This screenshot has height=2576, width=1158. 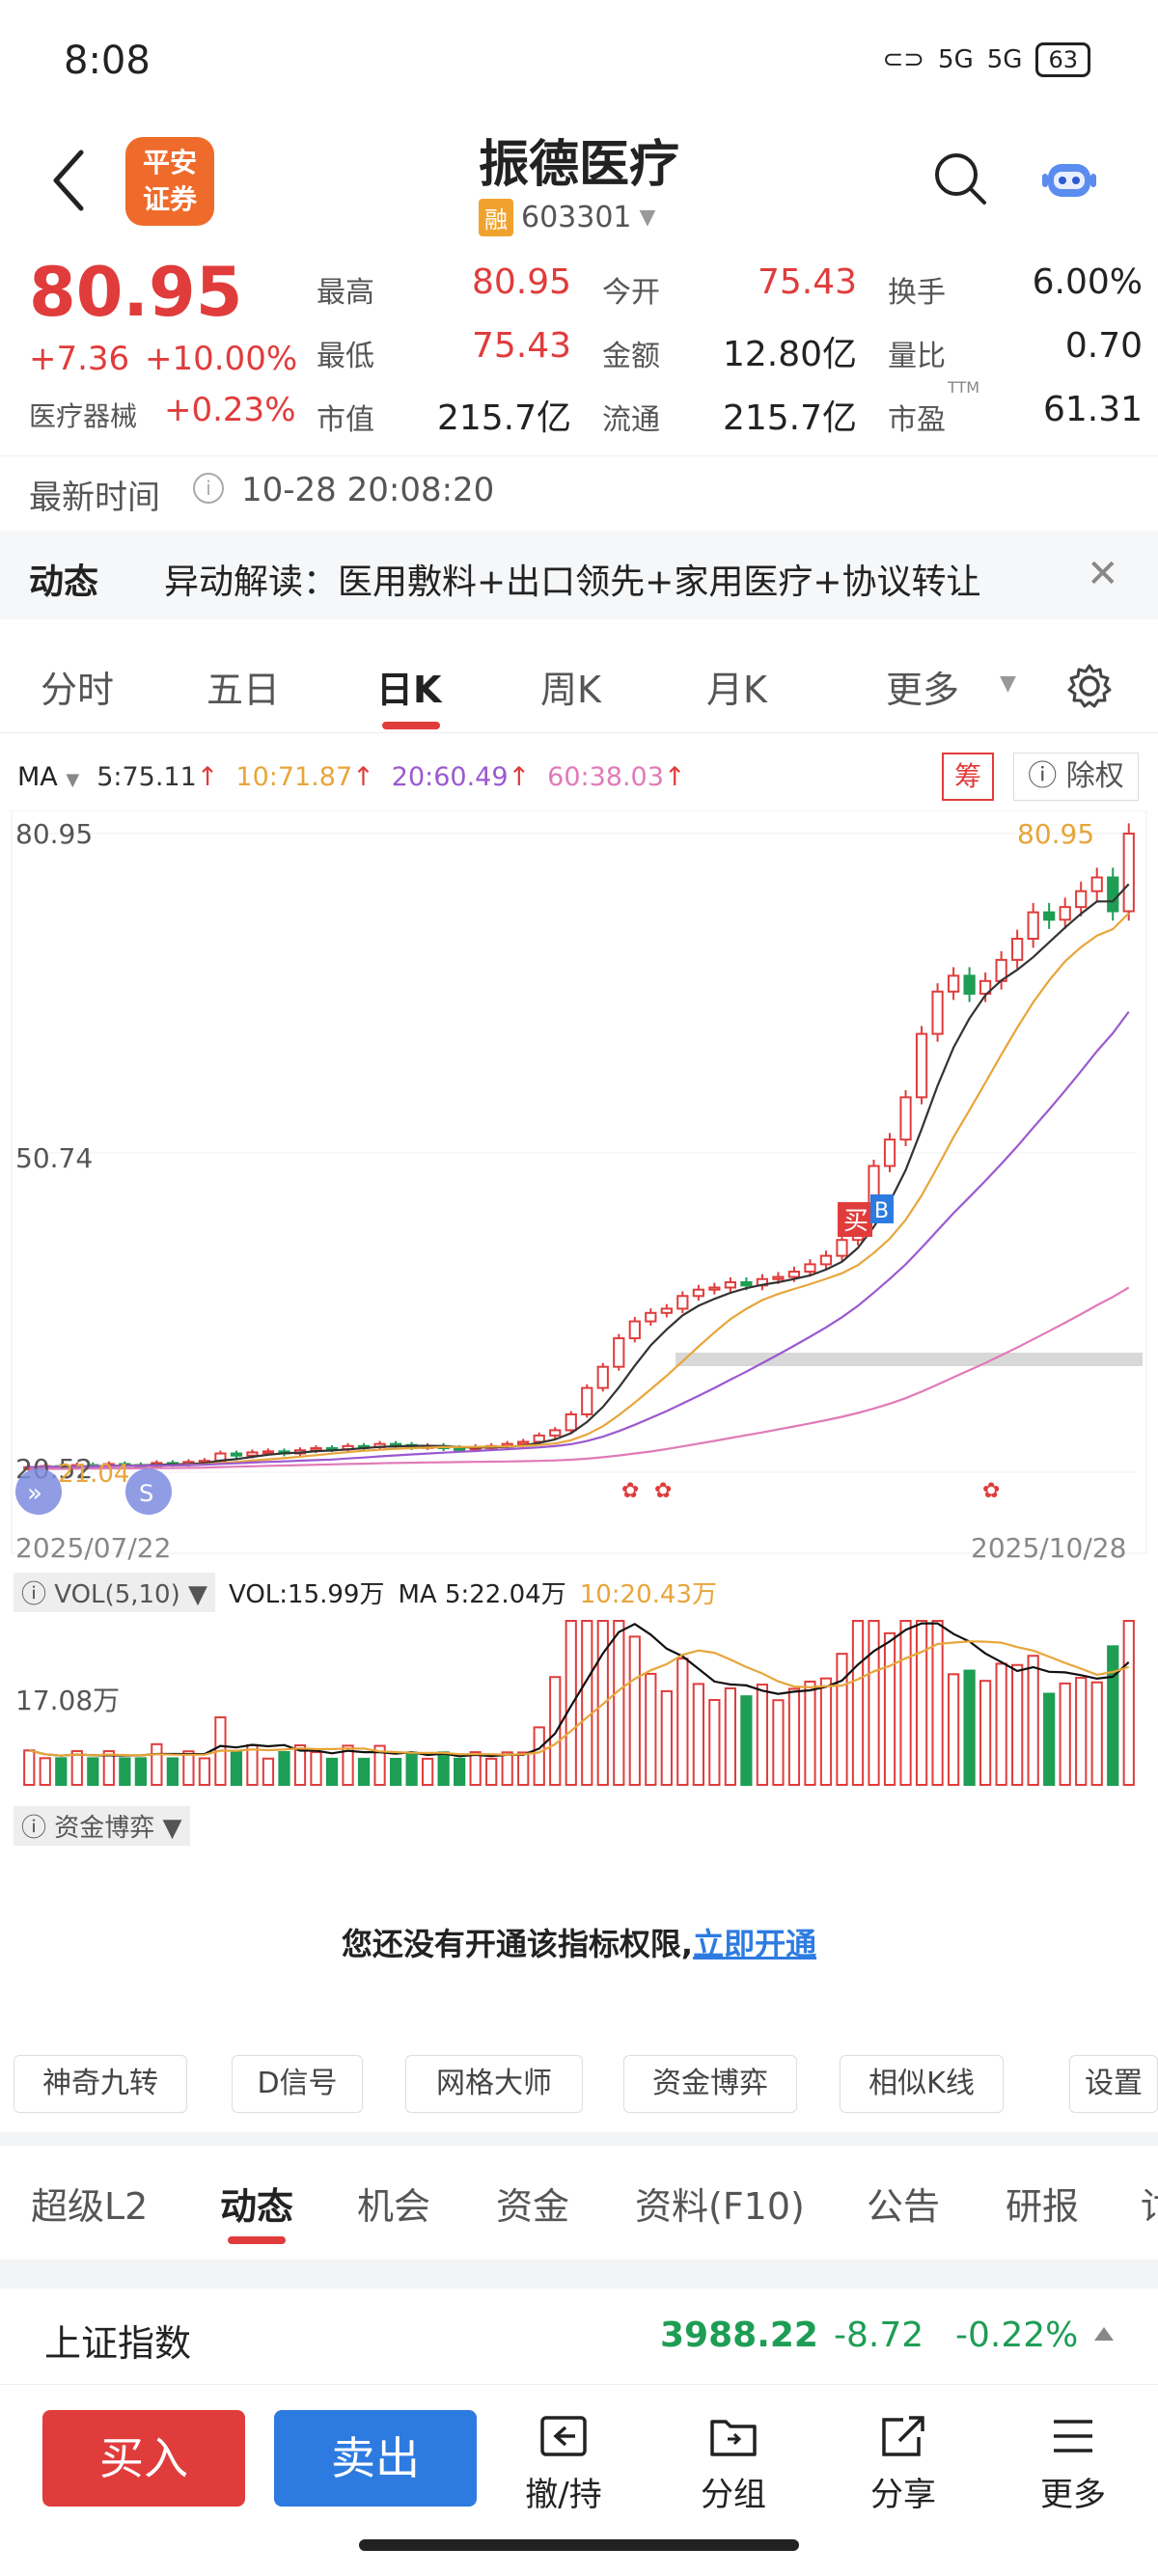 What do you see at coordinates (578, 165) in the screenshot?
I see `stock-name: 振德医疗` at bounding box center [578, 165].